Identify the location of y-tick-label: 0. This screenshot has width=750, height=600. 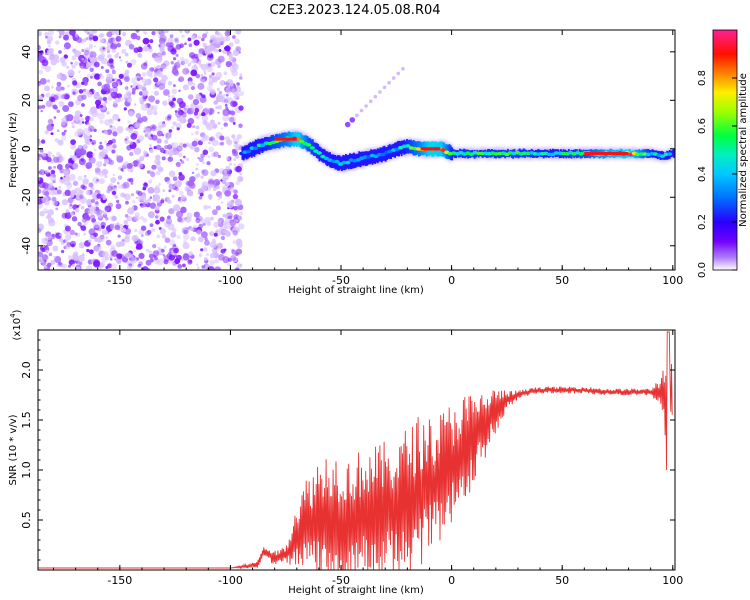
(26, 148).